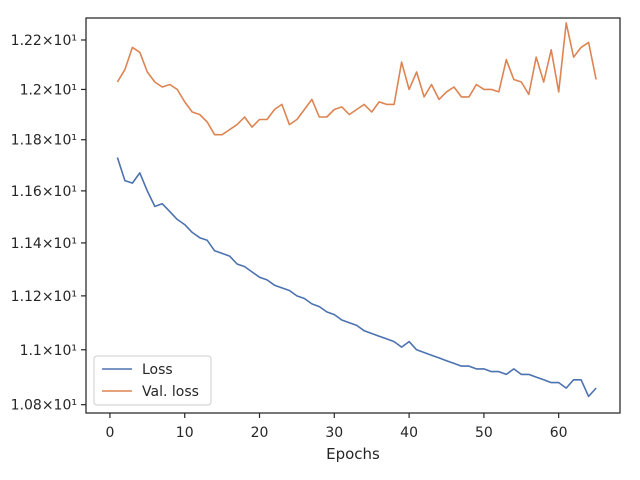  What do you see at coordinates (484, 433) in the screenshot?
I see `x-tick-label: 50` at bounding box center [484, 433].